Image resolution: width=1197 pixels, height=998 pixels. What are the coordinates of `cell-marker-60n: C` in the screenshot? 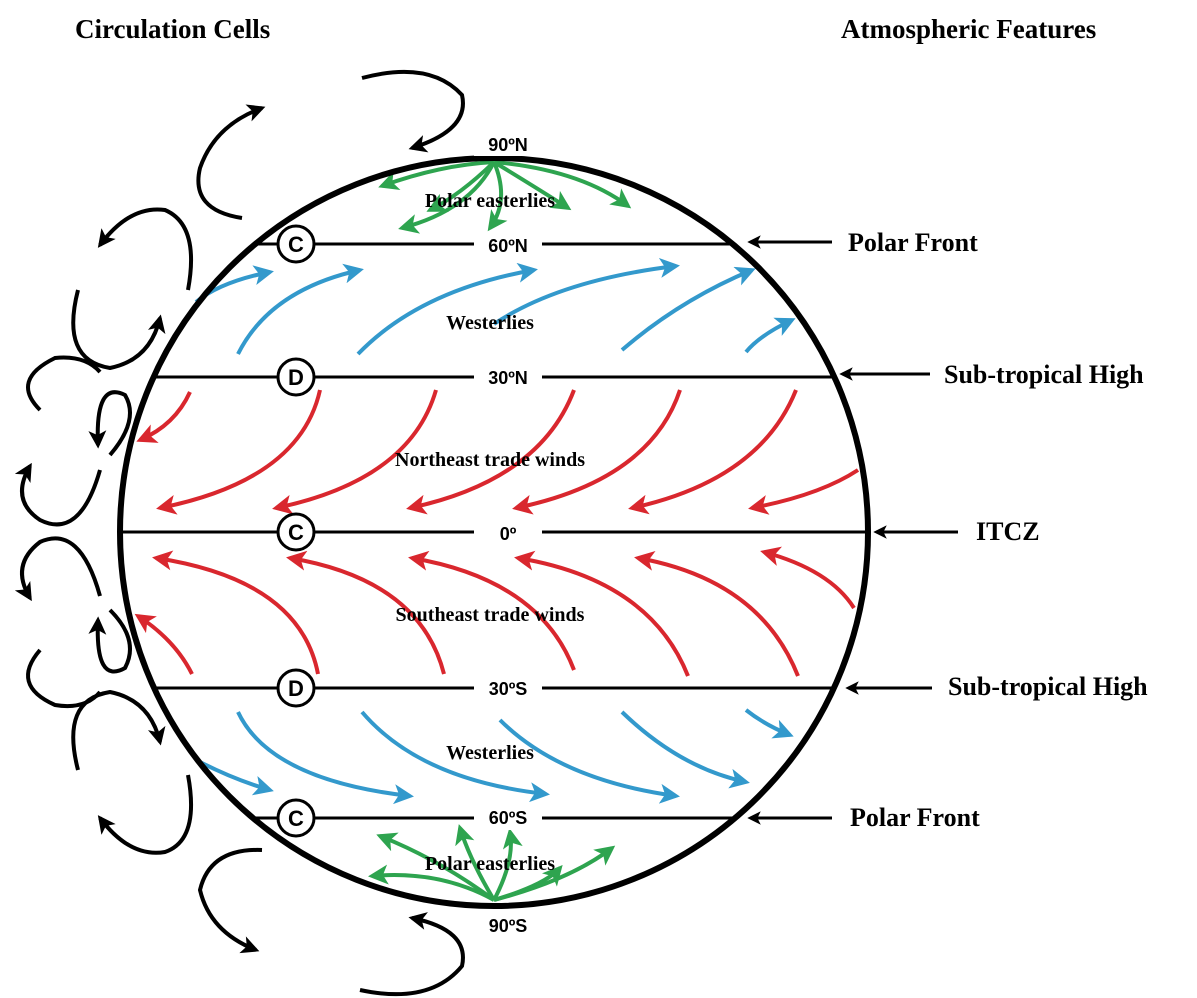 It's located at (296, 244).